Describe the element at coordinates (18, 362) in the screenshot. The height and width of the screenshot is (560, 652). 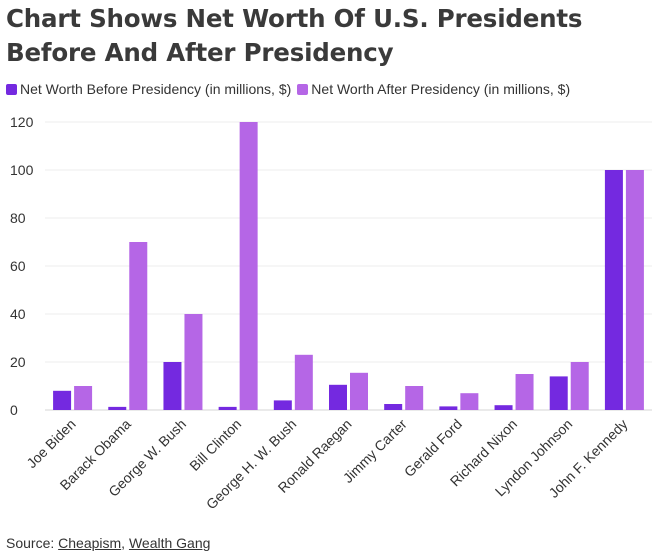
I see `y-tick-label-20: 20` at that location.